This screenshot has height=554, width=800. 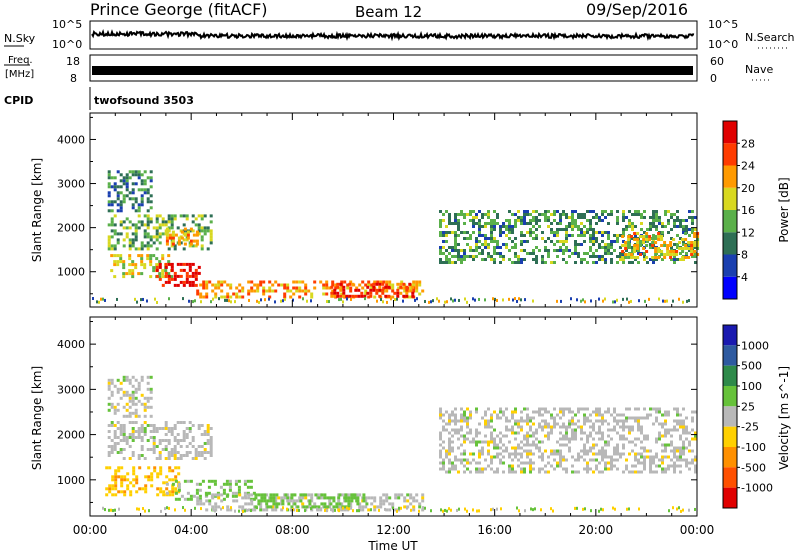 I want to click on power-colorbar-label: Power [dB], so click(x=784, y=209).